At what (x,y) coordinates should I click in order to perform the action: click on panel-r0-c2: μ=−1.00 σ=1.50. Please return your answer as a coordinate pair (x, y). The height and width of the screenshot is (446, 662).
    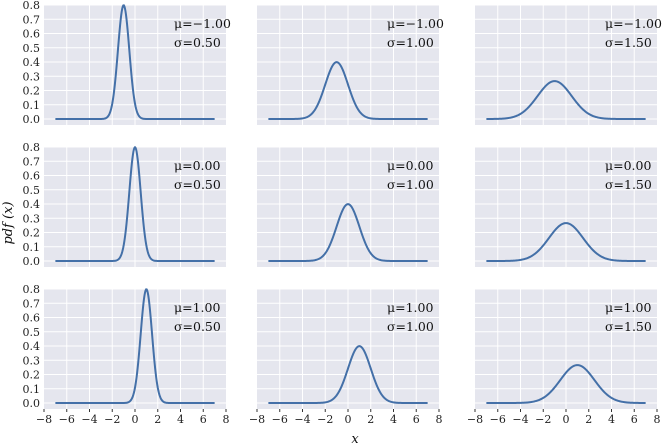
    Looking at the image, I should click on (568, 64).